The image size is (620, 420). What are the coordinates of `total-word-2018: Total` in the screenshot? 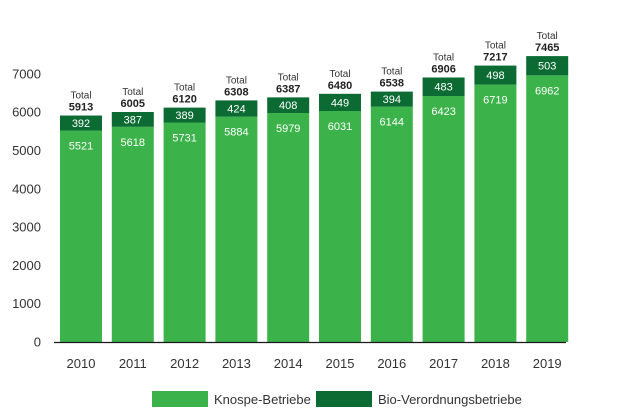 It's located at (495, 46).